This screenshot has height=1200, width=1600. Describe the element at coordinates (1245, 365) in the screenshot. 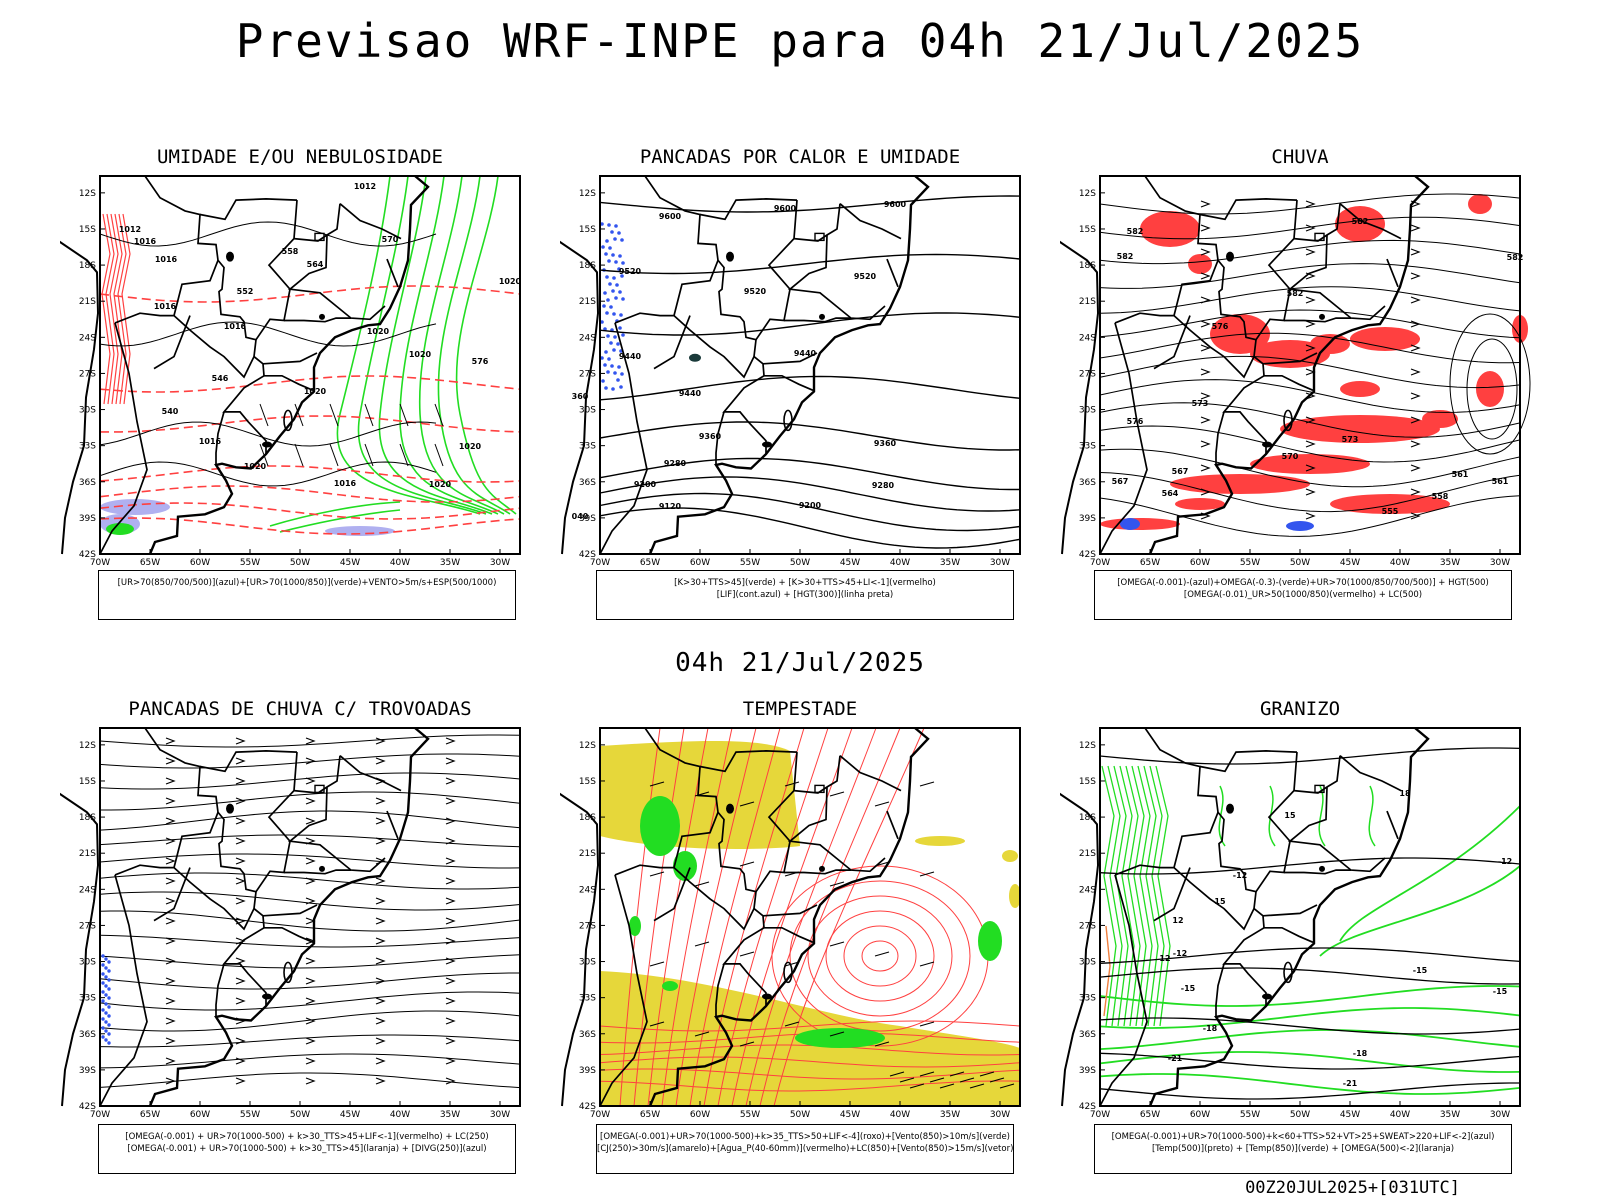

I see `geo-layer` at that location.